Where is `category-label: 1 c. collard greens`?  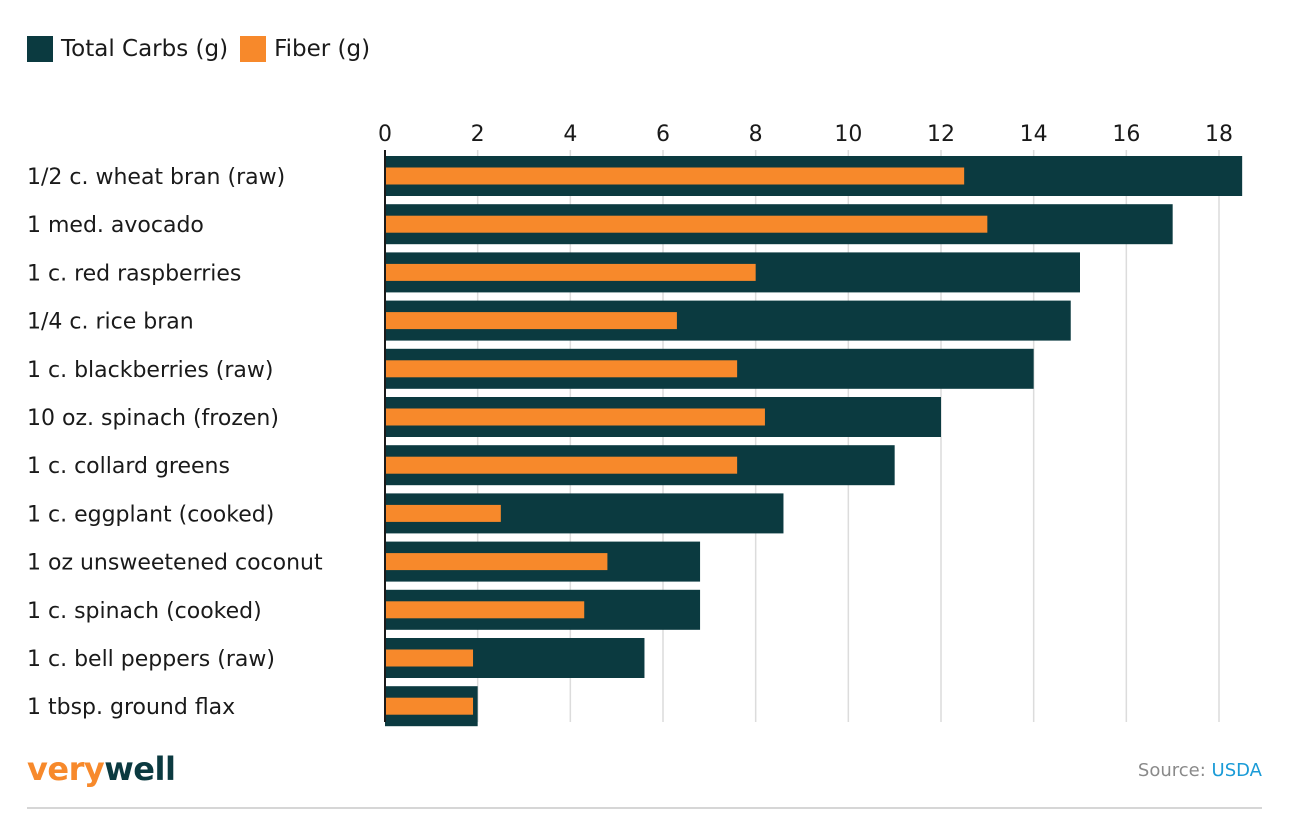
category-label: 1 c. collard greens is located at coordinates (128, 466).